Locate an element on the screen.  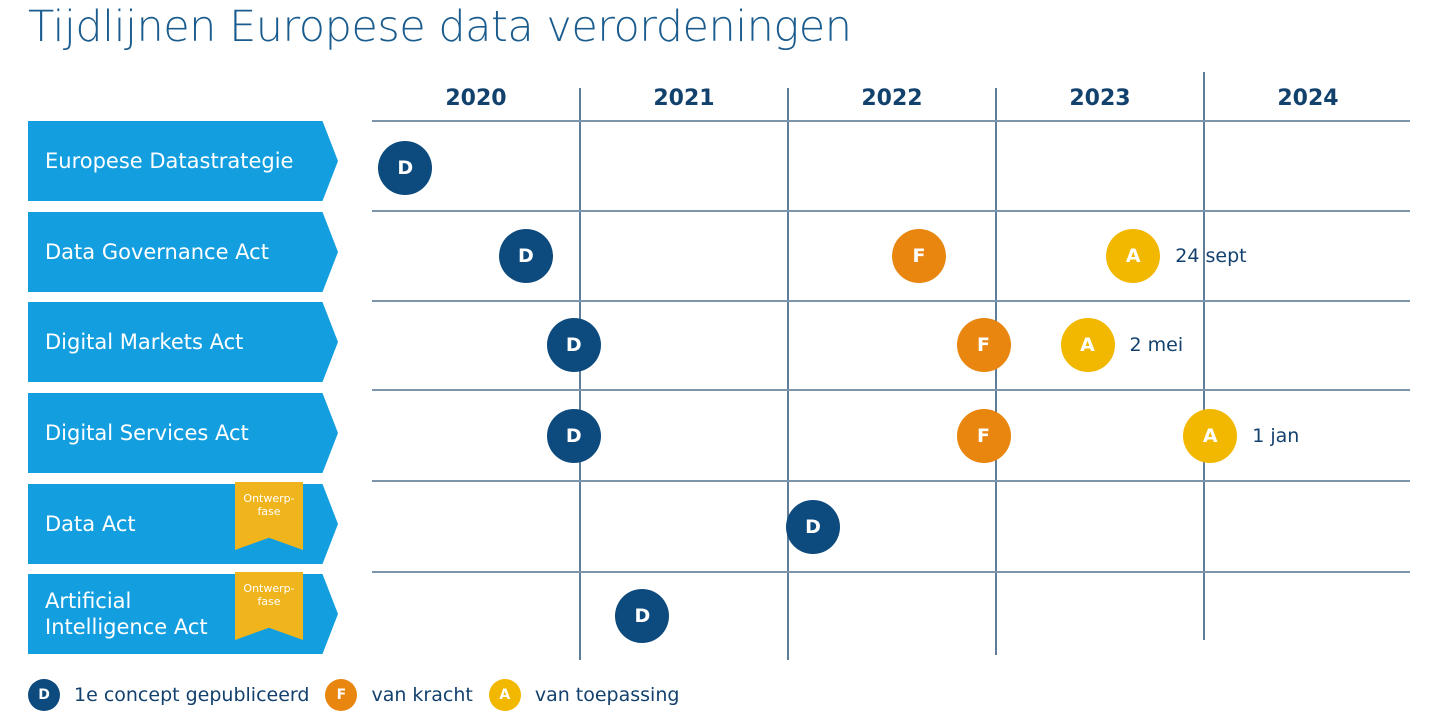
year-header-2022: 2022 is located at coordinates (892, 98).